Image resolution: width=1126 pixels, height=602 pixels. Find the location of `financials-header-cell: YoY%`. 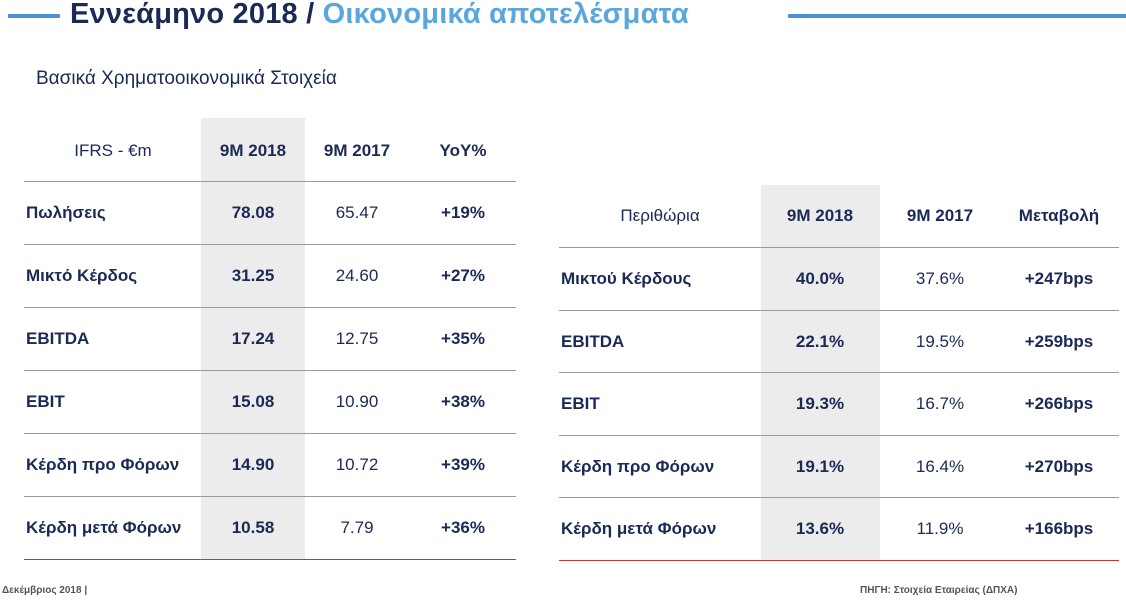

financials-header-cell: YoY% is located at coordinates (463, 150).